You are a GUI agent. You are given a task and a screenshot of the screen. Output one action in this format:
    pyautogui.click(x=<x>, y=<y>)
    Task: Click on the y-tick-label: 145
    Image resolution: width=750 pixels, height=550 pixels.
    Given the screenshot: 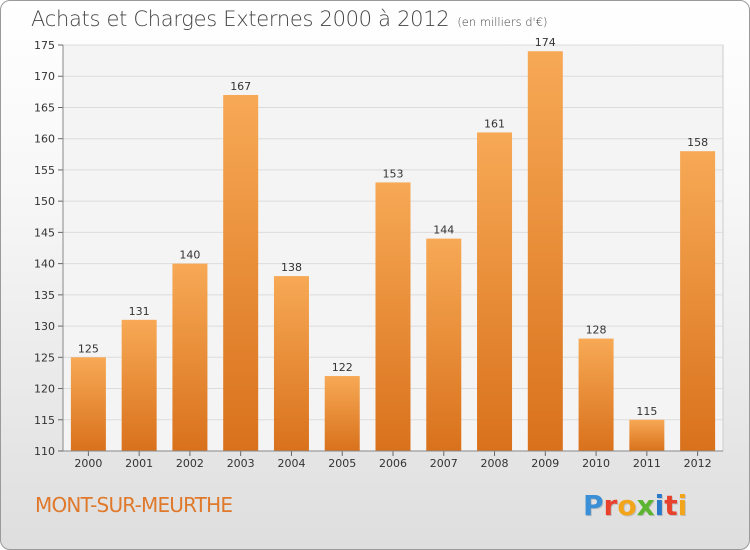 What is the action you would take?
    pyautogui.click(x=44, y=232)
    